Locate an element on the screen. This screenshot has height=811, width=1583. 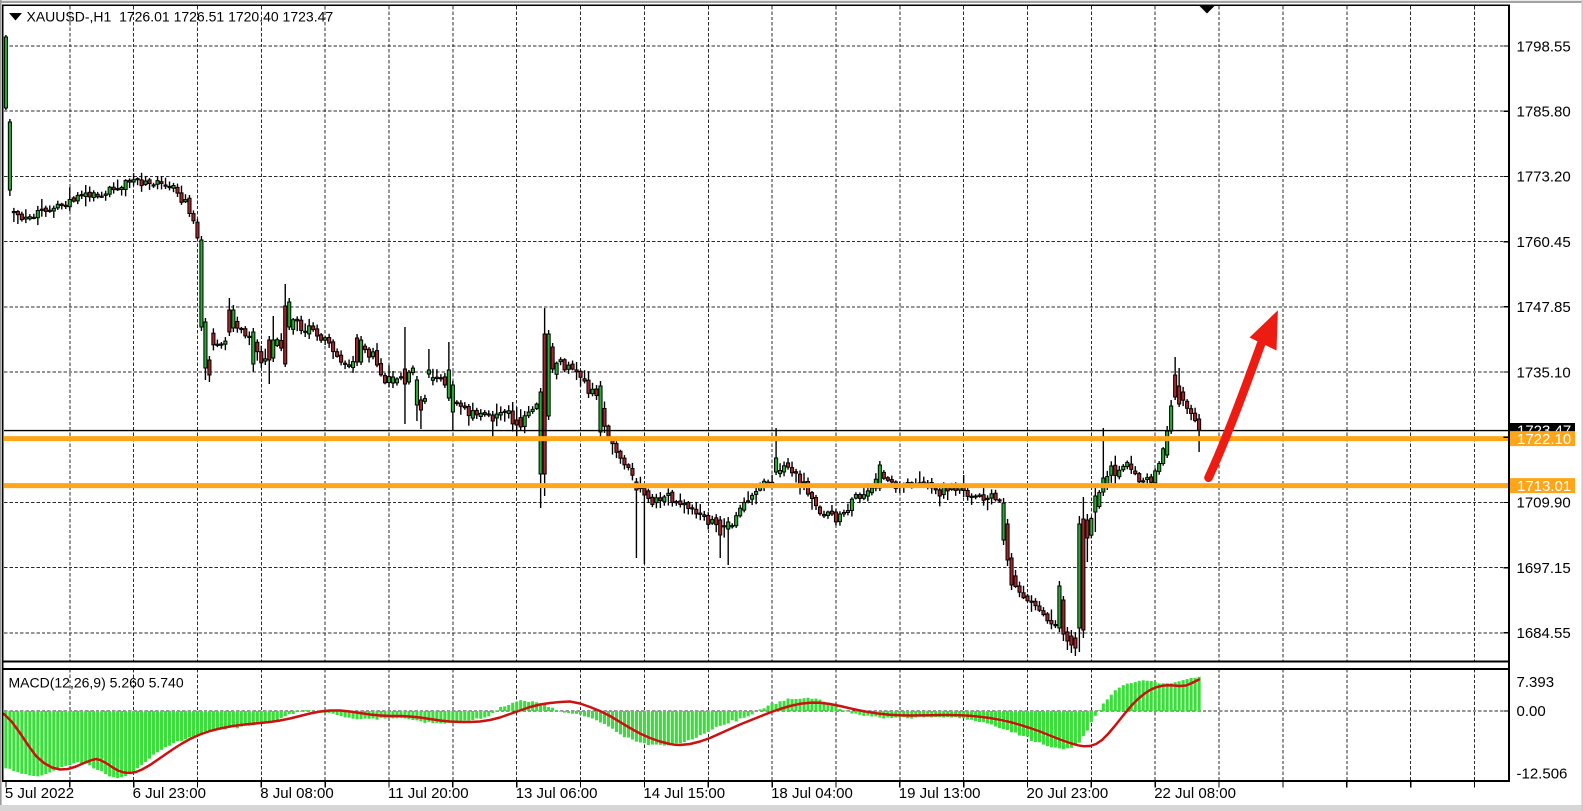
svg-text: 1798.55 is located at coordinates (1544, 46).